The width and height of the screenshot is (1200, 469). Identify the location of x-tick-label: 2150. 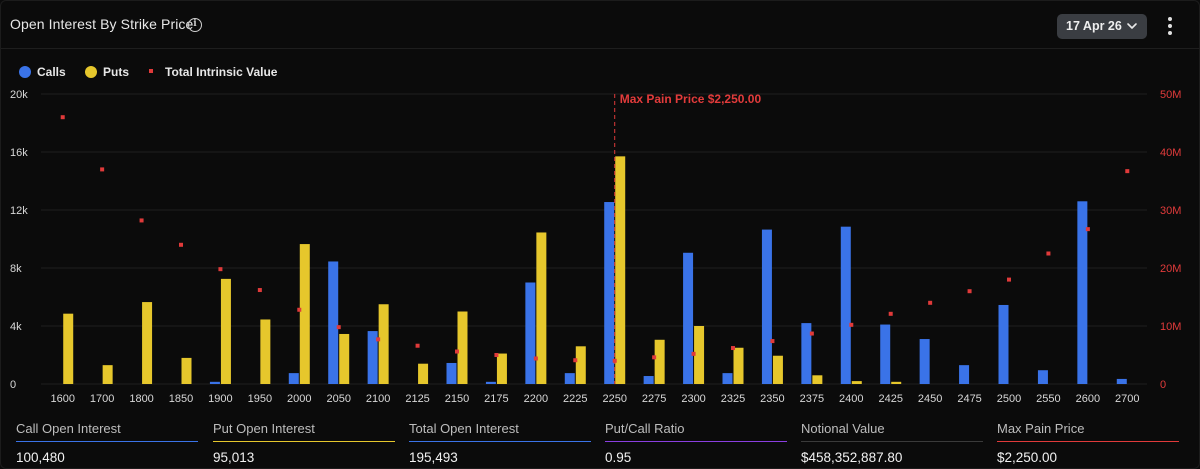
(457, 399).